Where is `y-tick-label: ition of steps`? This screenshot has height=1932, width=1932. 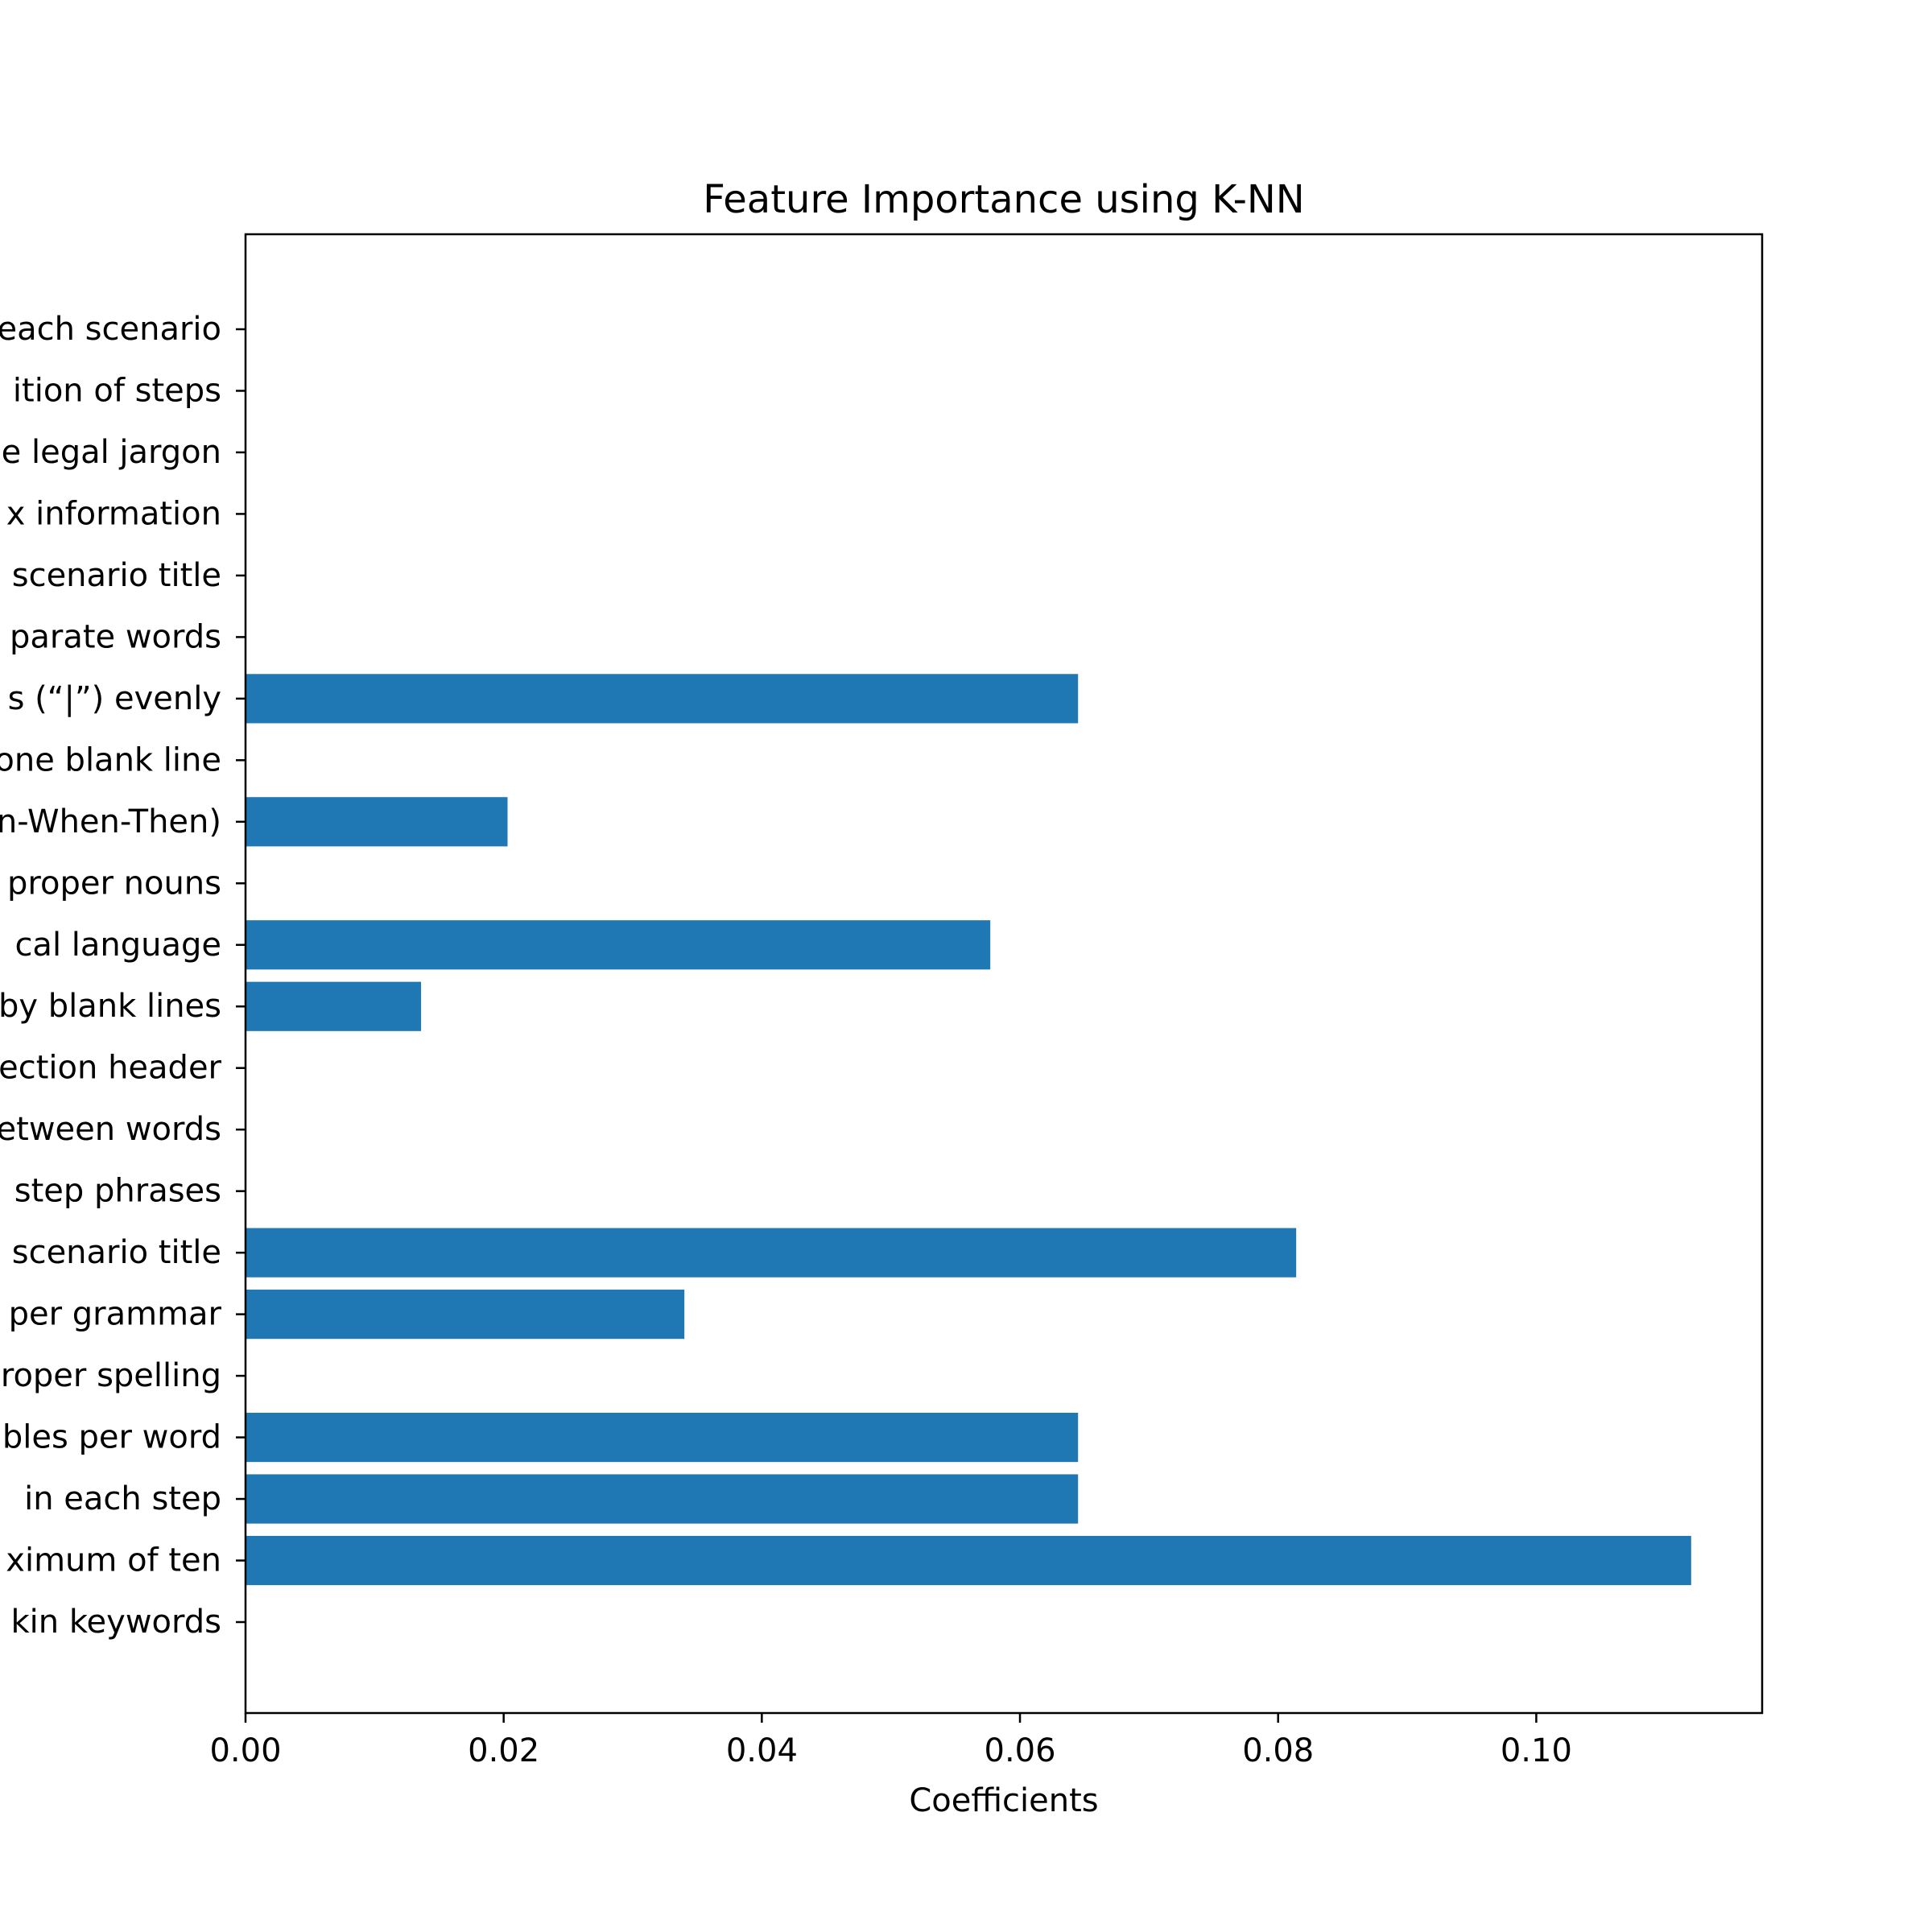
y-tick-label: ition of steps is located at coordinates (117, 390).